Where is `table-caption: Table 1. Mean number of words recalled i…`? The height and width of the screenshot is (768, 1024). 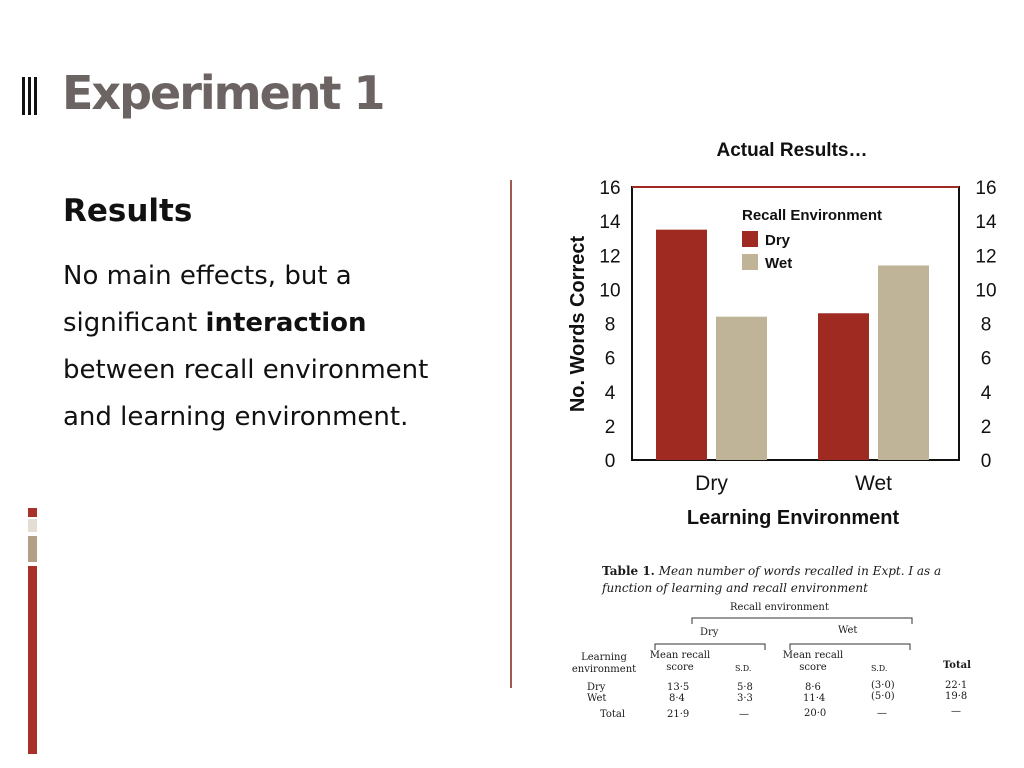
table-caption: Table 1. Mean number of words recalled i… is located at coordinates (787, 580).